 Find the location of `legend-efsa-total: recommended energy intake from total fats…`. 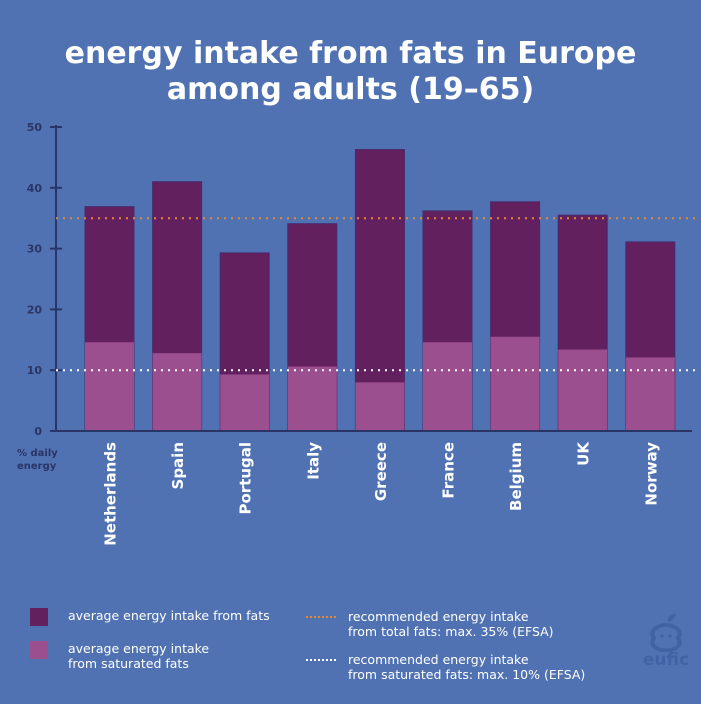

legend-efsa-total: recommended energy intake from total fats… is located at coordinates (430, 624).